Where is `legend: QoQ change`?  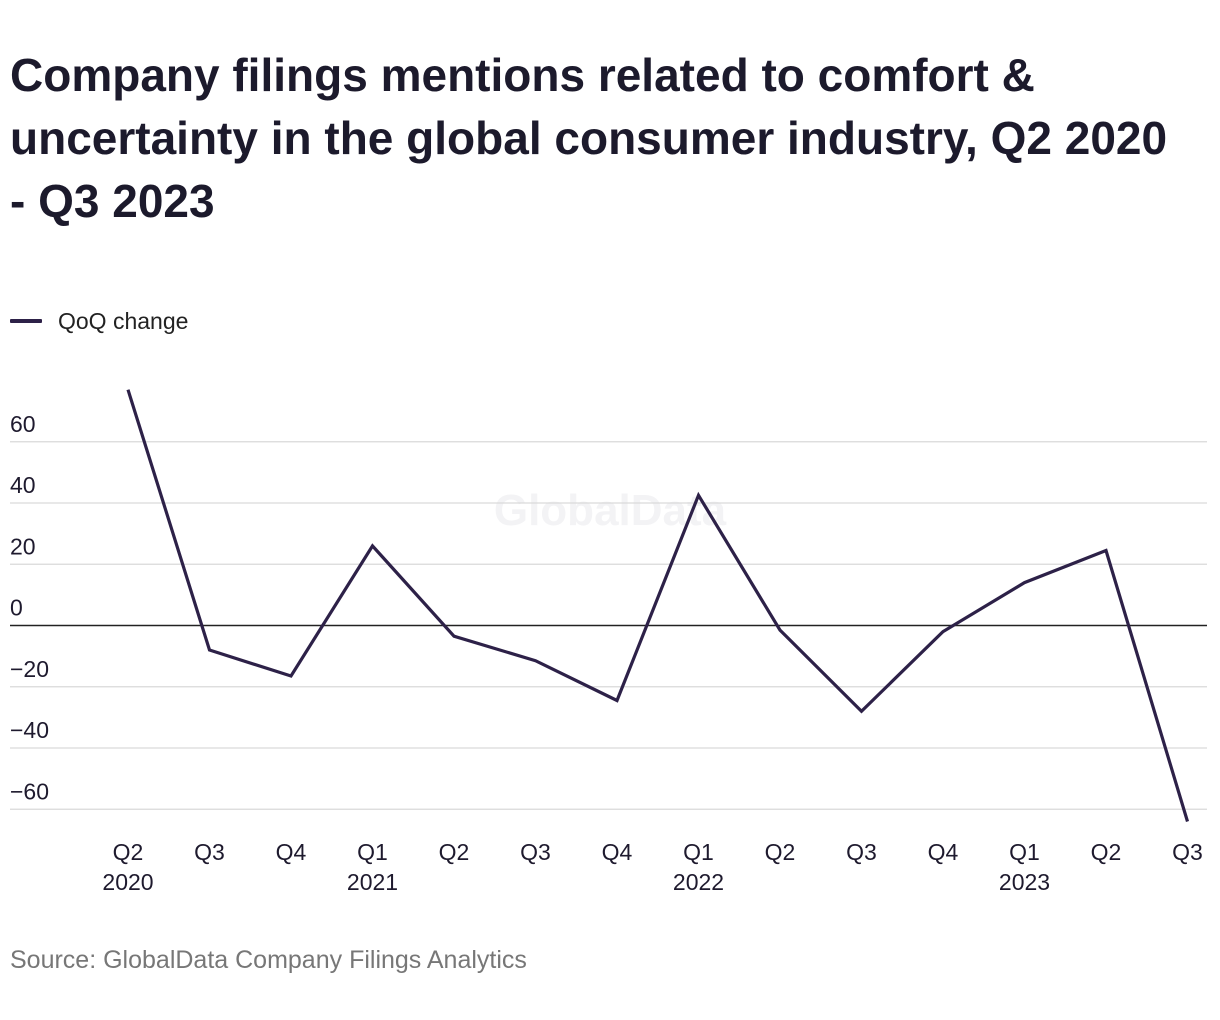 legend: QoQ change is located at coordinates (99, 321).